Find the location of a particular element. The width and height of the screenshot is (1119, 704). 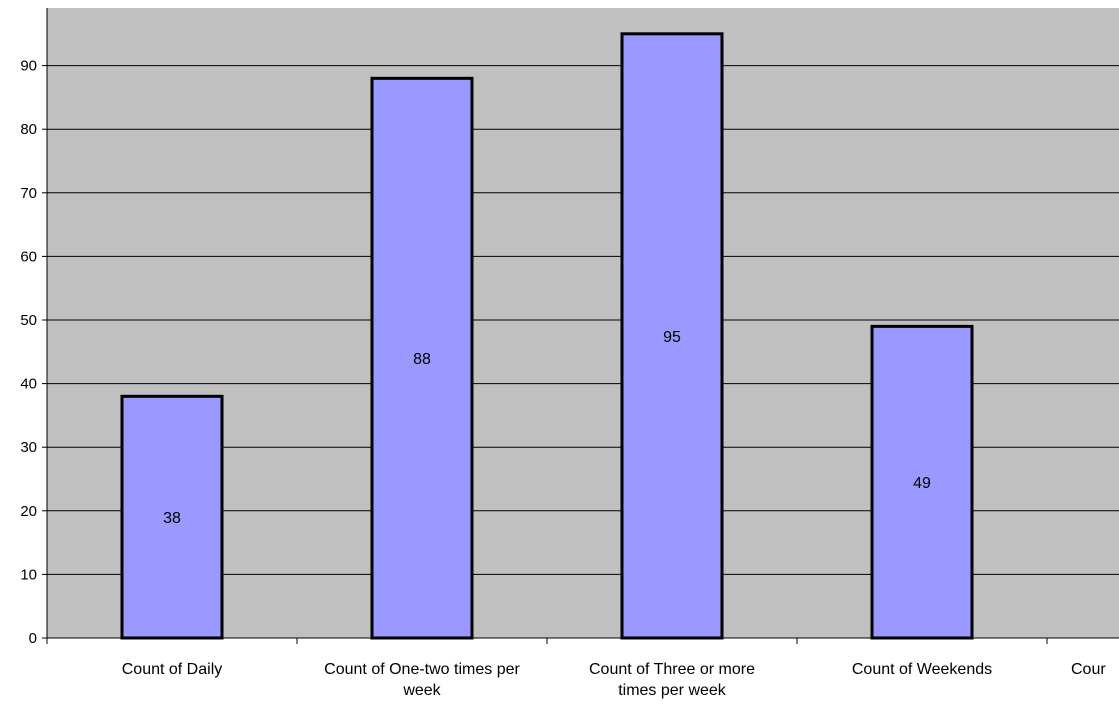

x-tick-label: Count of Daily is located at coordinates (172, 669).